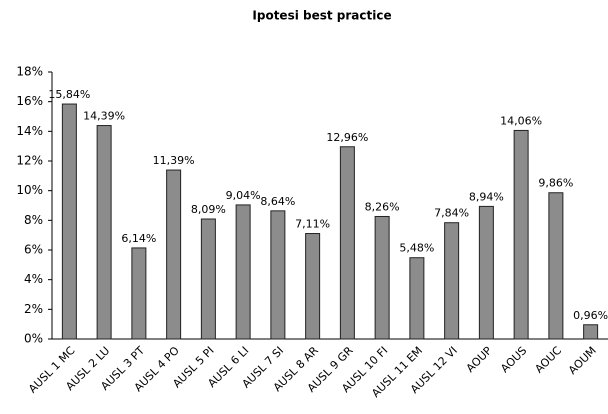  What do you see at coordinates (33, 220) in the screenshot?
I see `y-tick-label: 8%` at bounding box center [33, 220].